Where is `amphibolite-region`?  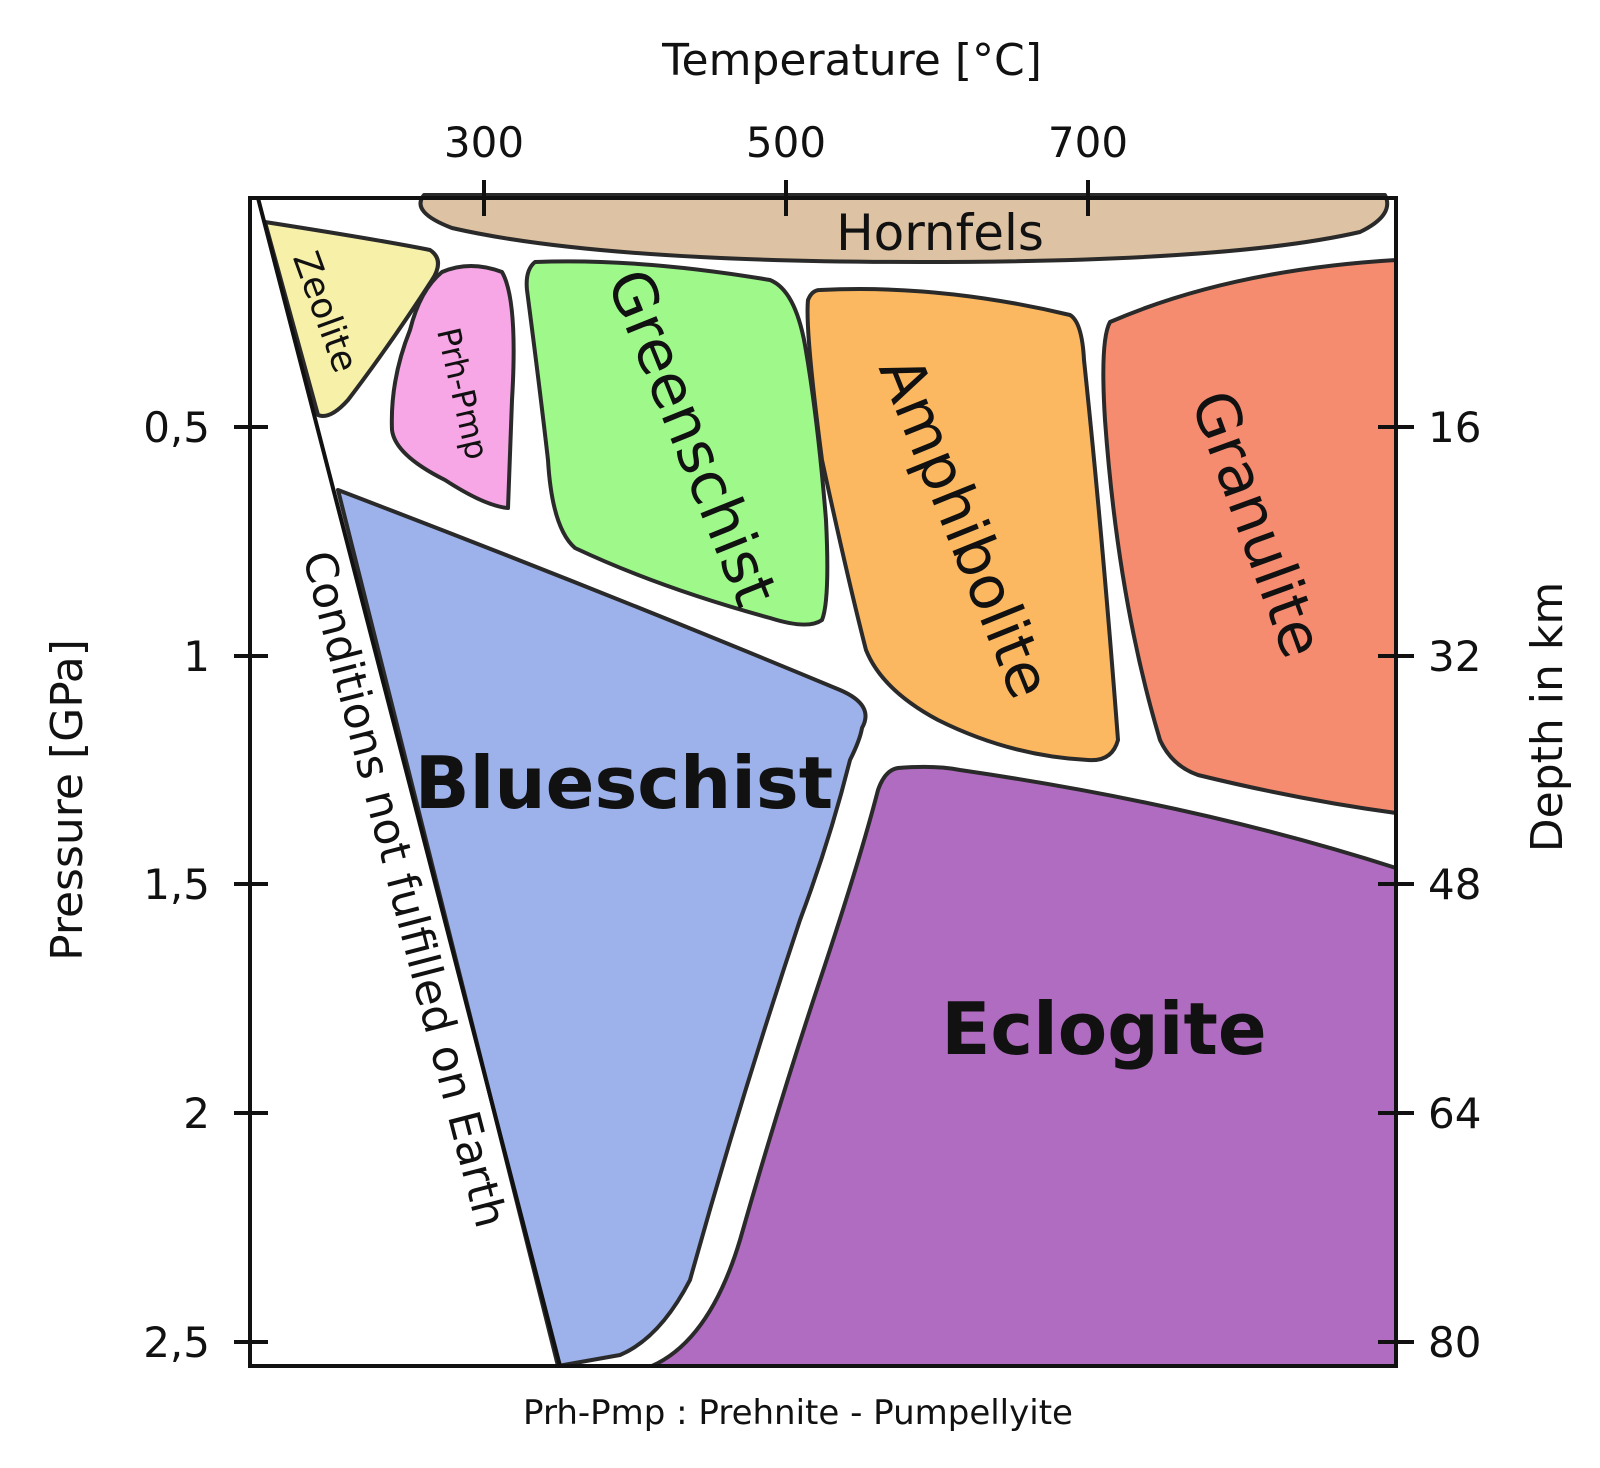 amphibolite-region is located at coordinates (962, 525).